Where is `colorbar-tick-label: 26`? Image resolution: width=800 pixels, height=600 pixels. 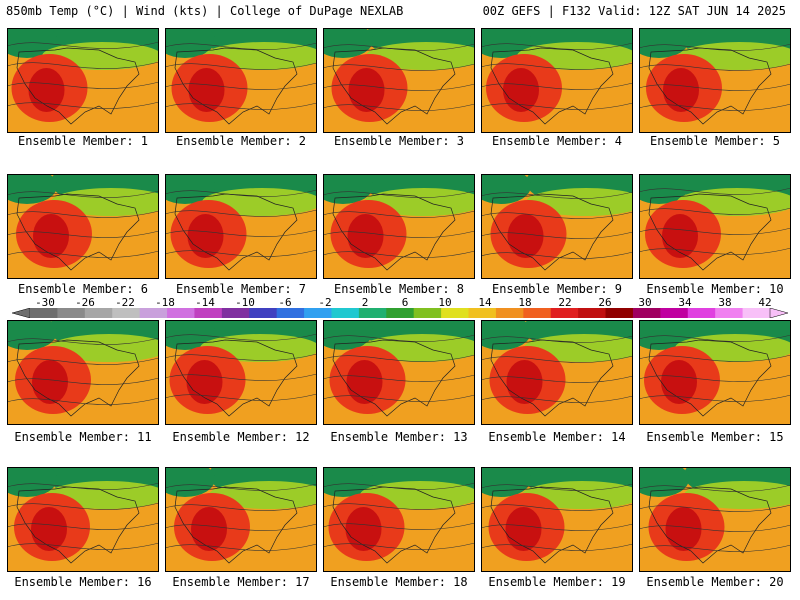
colorbar-tick-label: 26 is located at coordinates (605, 302).